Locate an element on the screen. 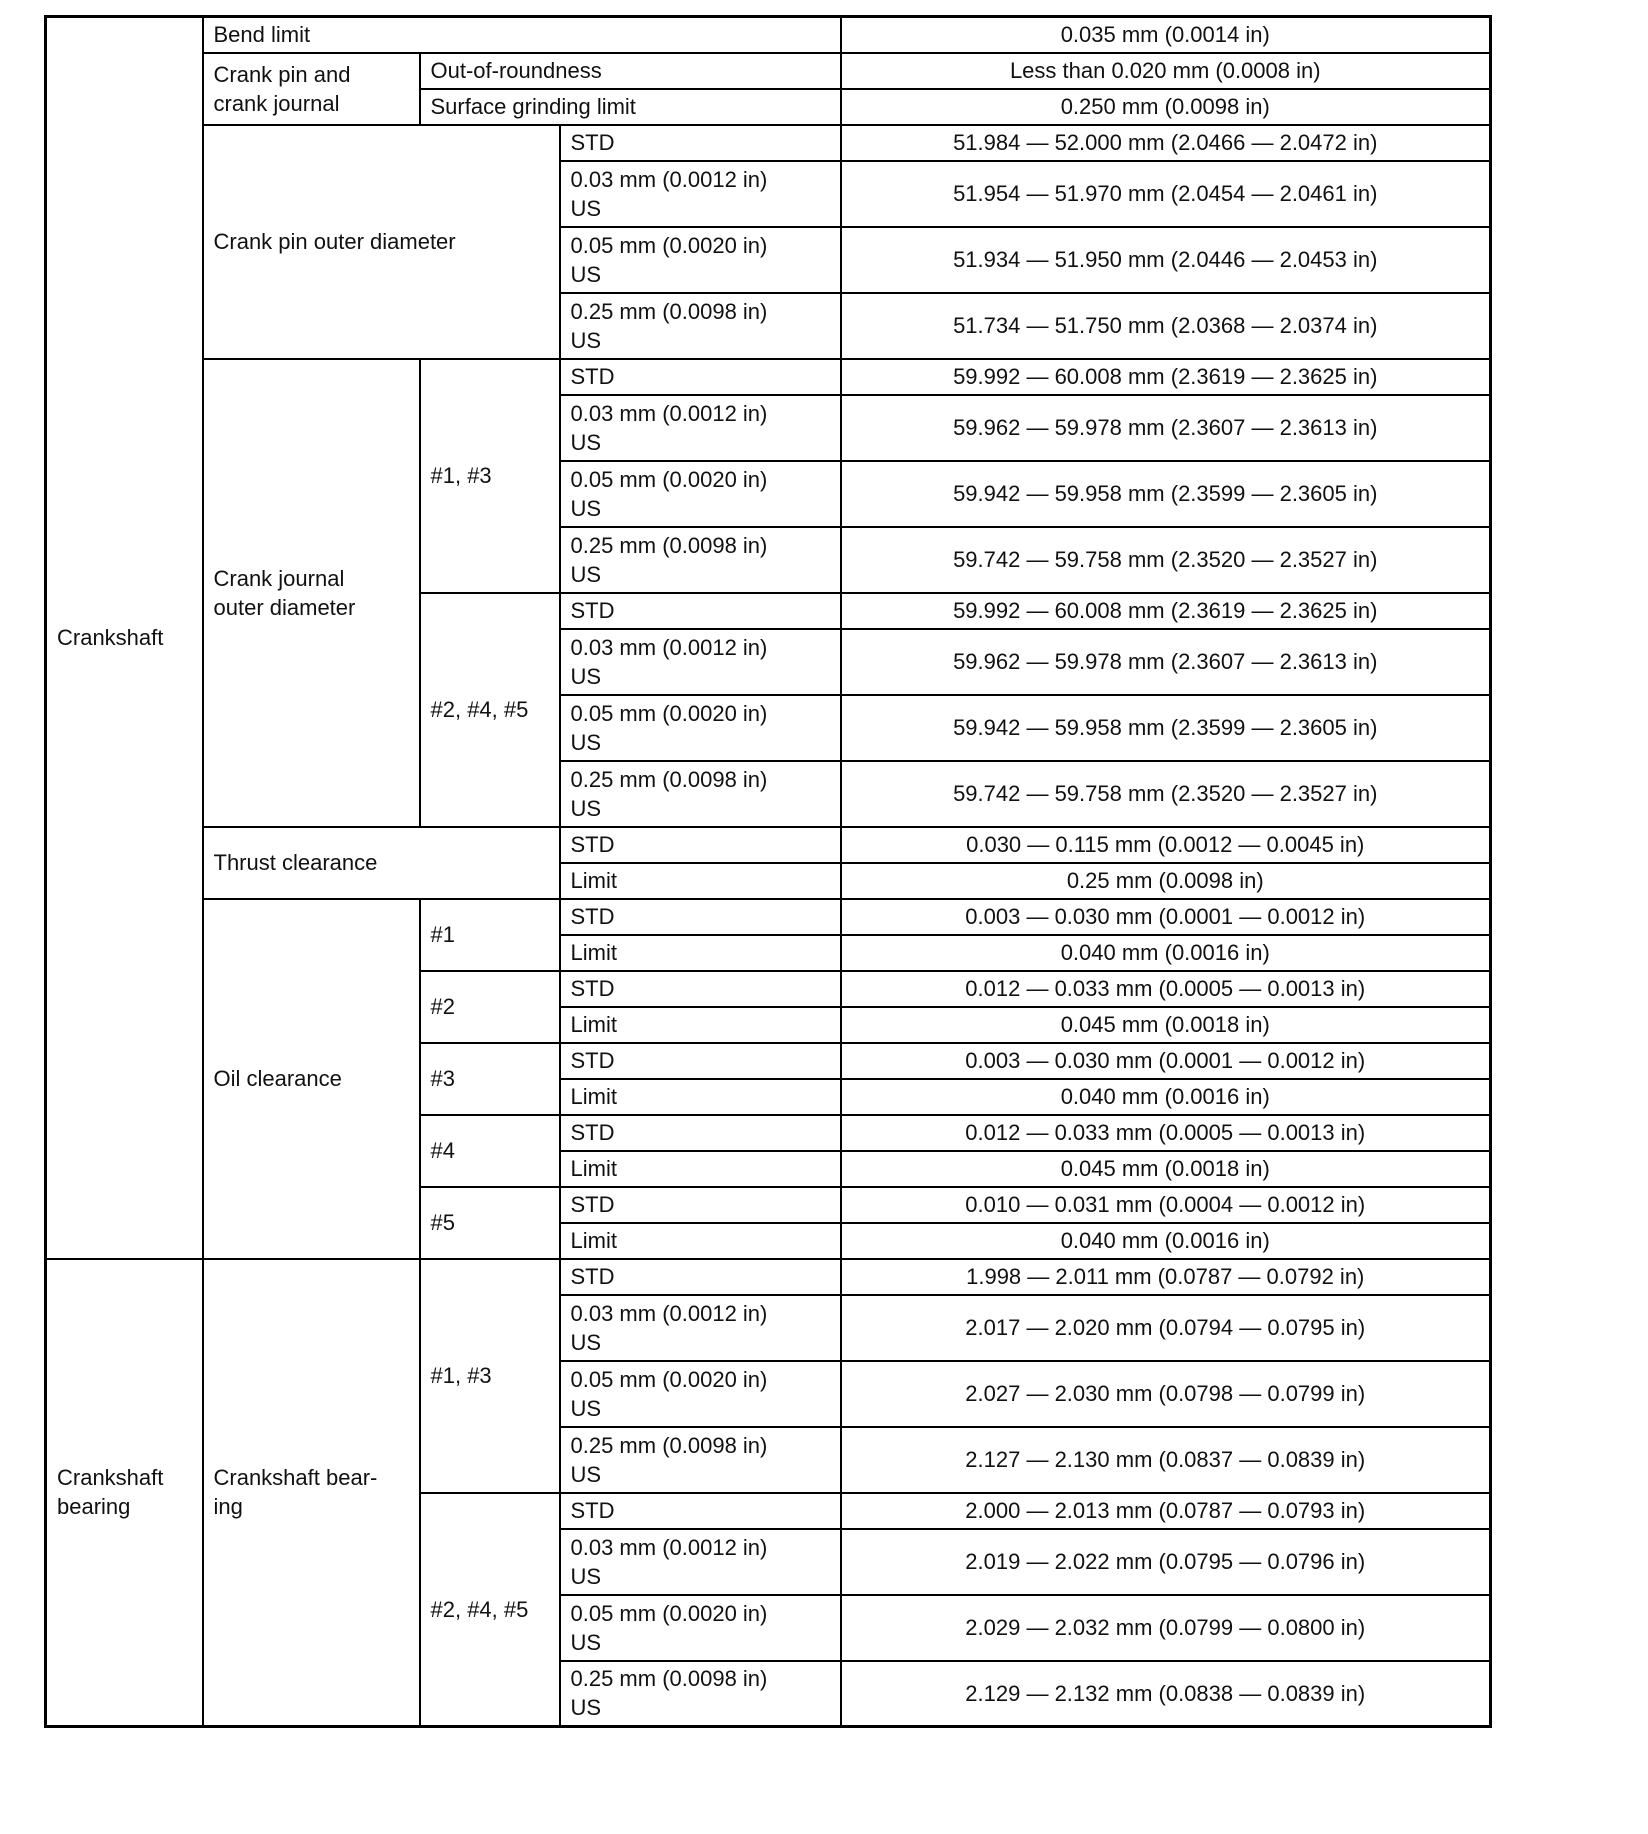 Image resolution: width=1648 pixels, height=1834 pixels. spec-value-cell: 2.000 — 2.013 mm (0.0787 — 0.0793 in) is located at coordinates (1165, 1510).